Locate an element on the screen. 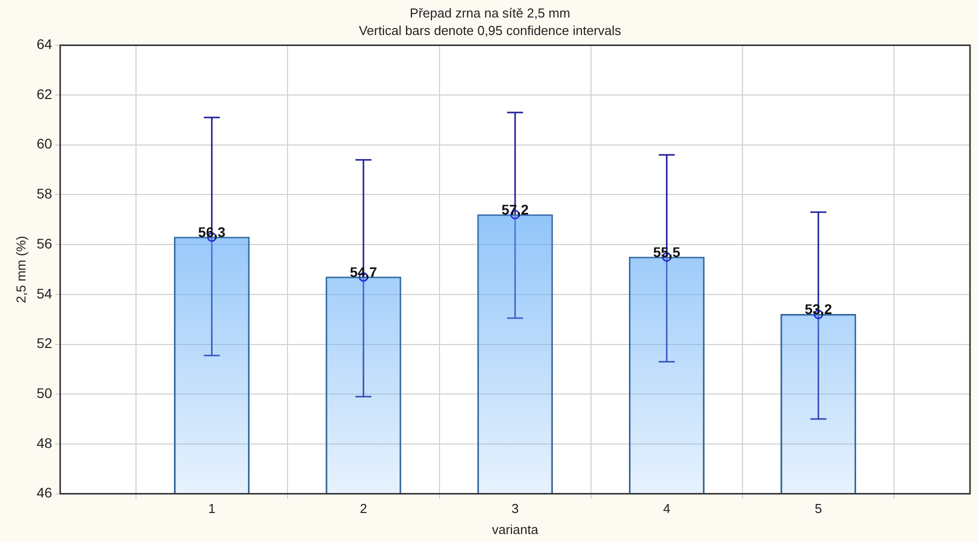 The height and width of the screenshot is (542, 978). y-tick-label: 60 is located at coordinates (44, 144).